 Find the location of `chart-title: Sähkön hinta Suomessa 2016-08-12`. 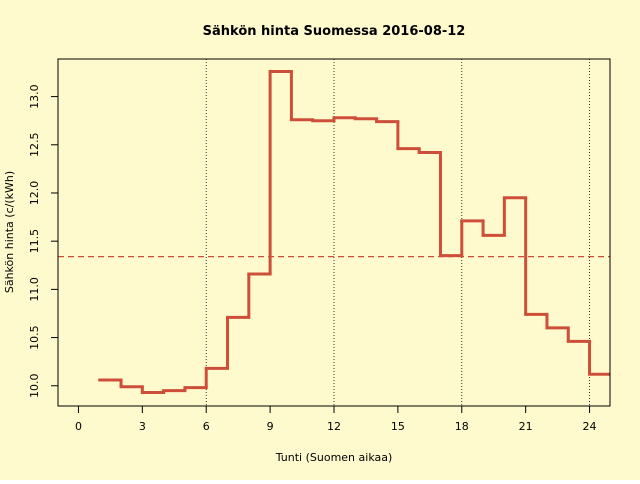

chart-title: Sähkön hinta Suomessa 2016-08-12 is located at coordinates (334, 31).